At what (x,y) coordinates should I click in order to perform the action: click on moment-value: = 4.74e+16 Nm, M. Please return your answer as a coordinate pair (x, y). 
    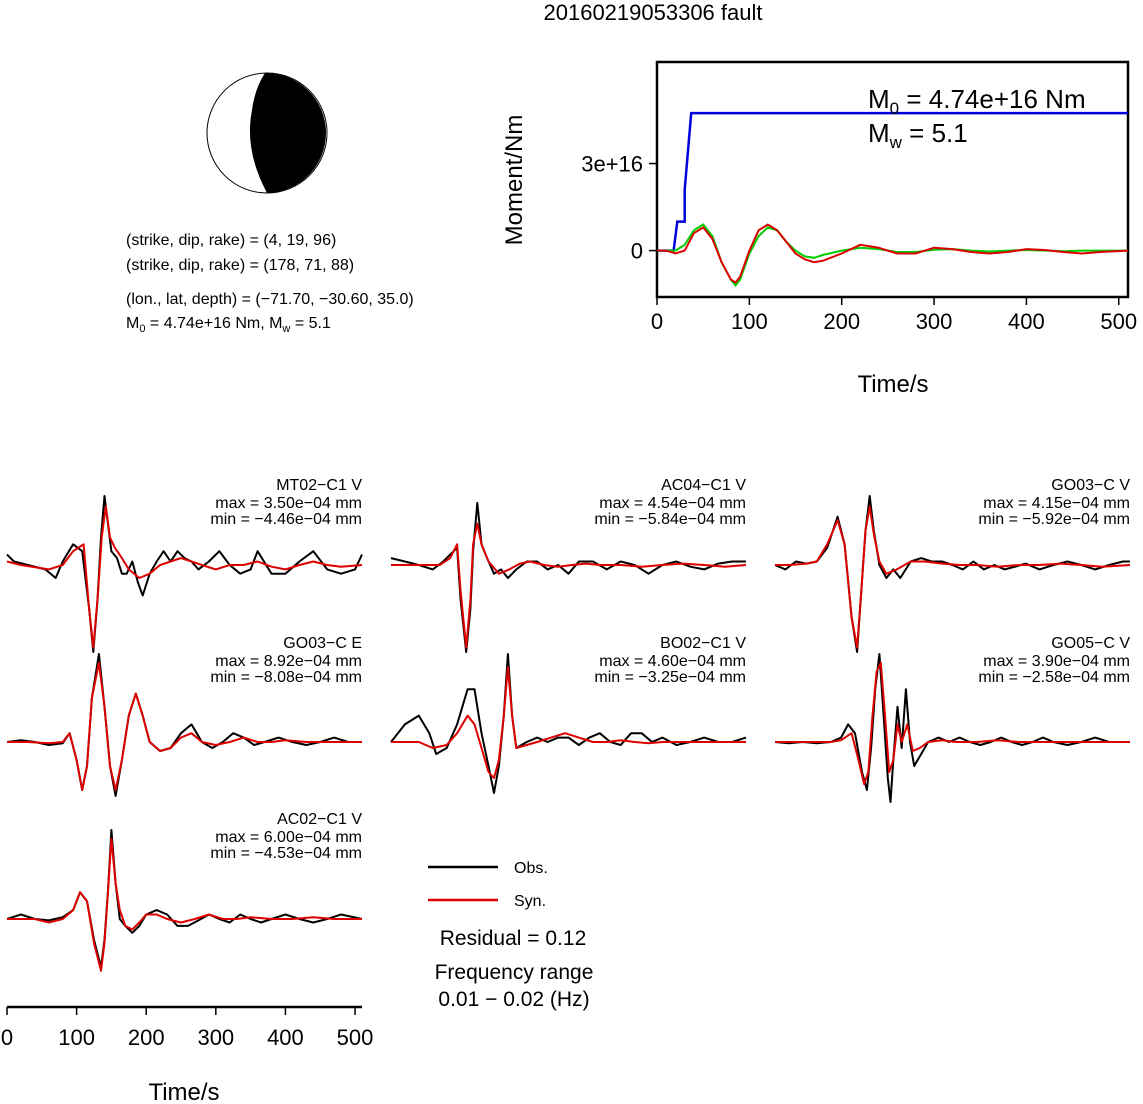
    Looking at the image, I should click on (213, 323).